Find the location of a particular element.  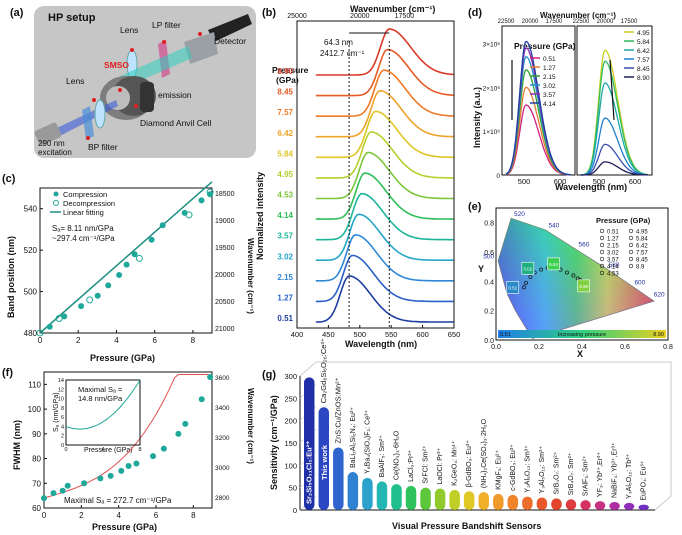

panel-e-wavelength-label: 500 is located at coordinates (488, 256).